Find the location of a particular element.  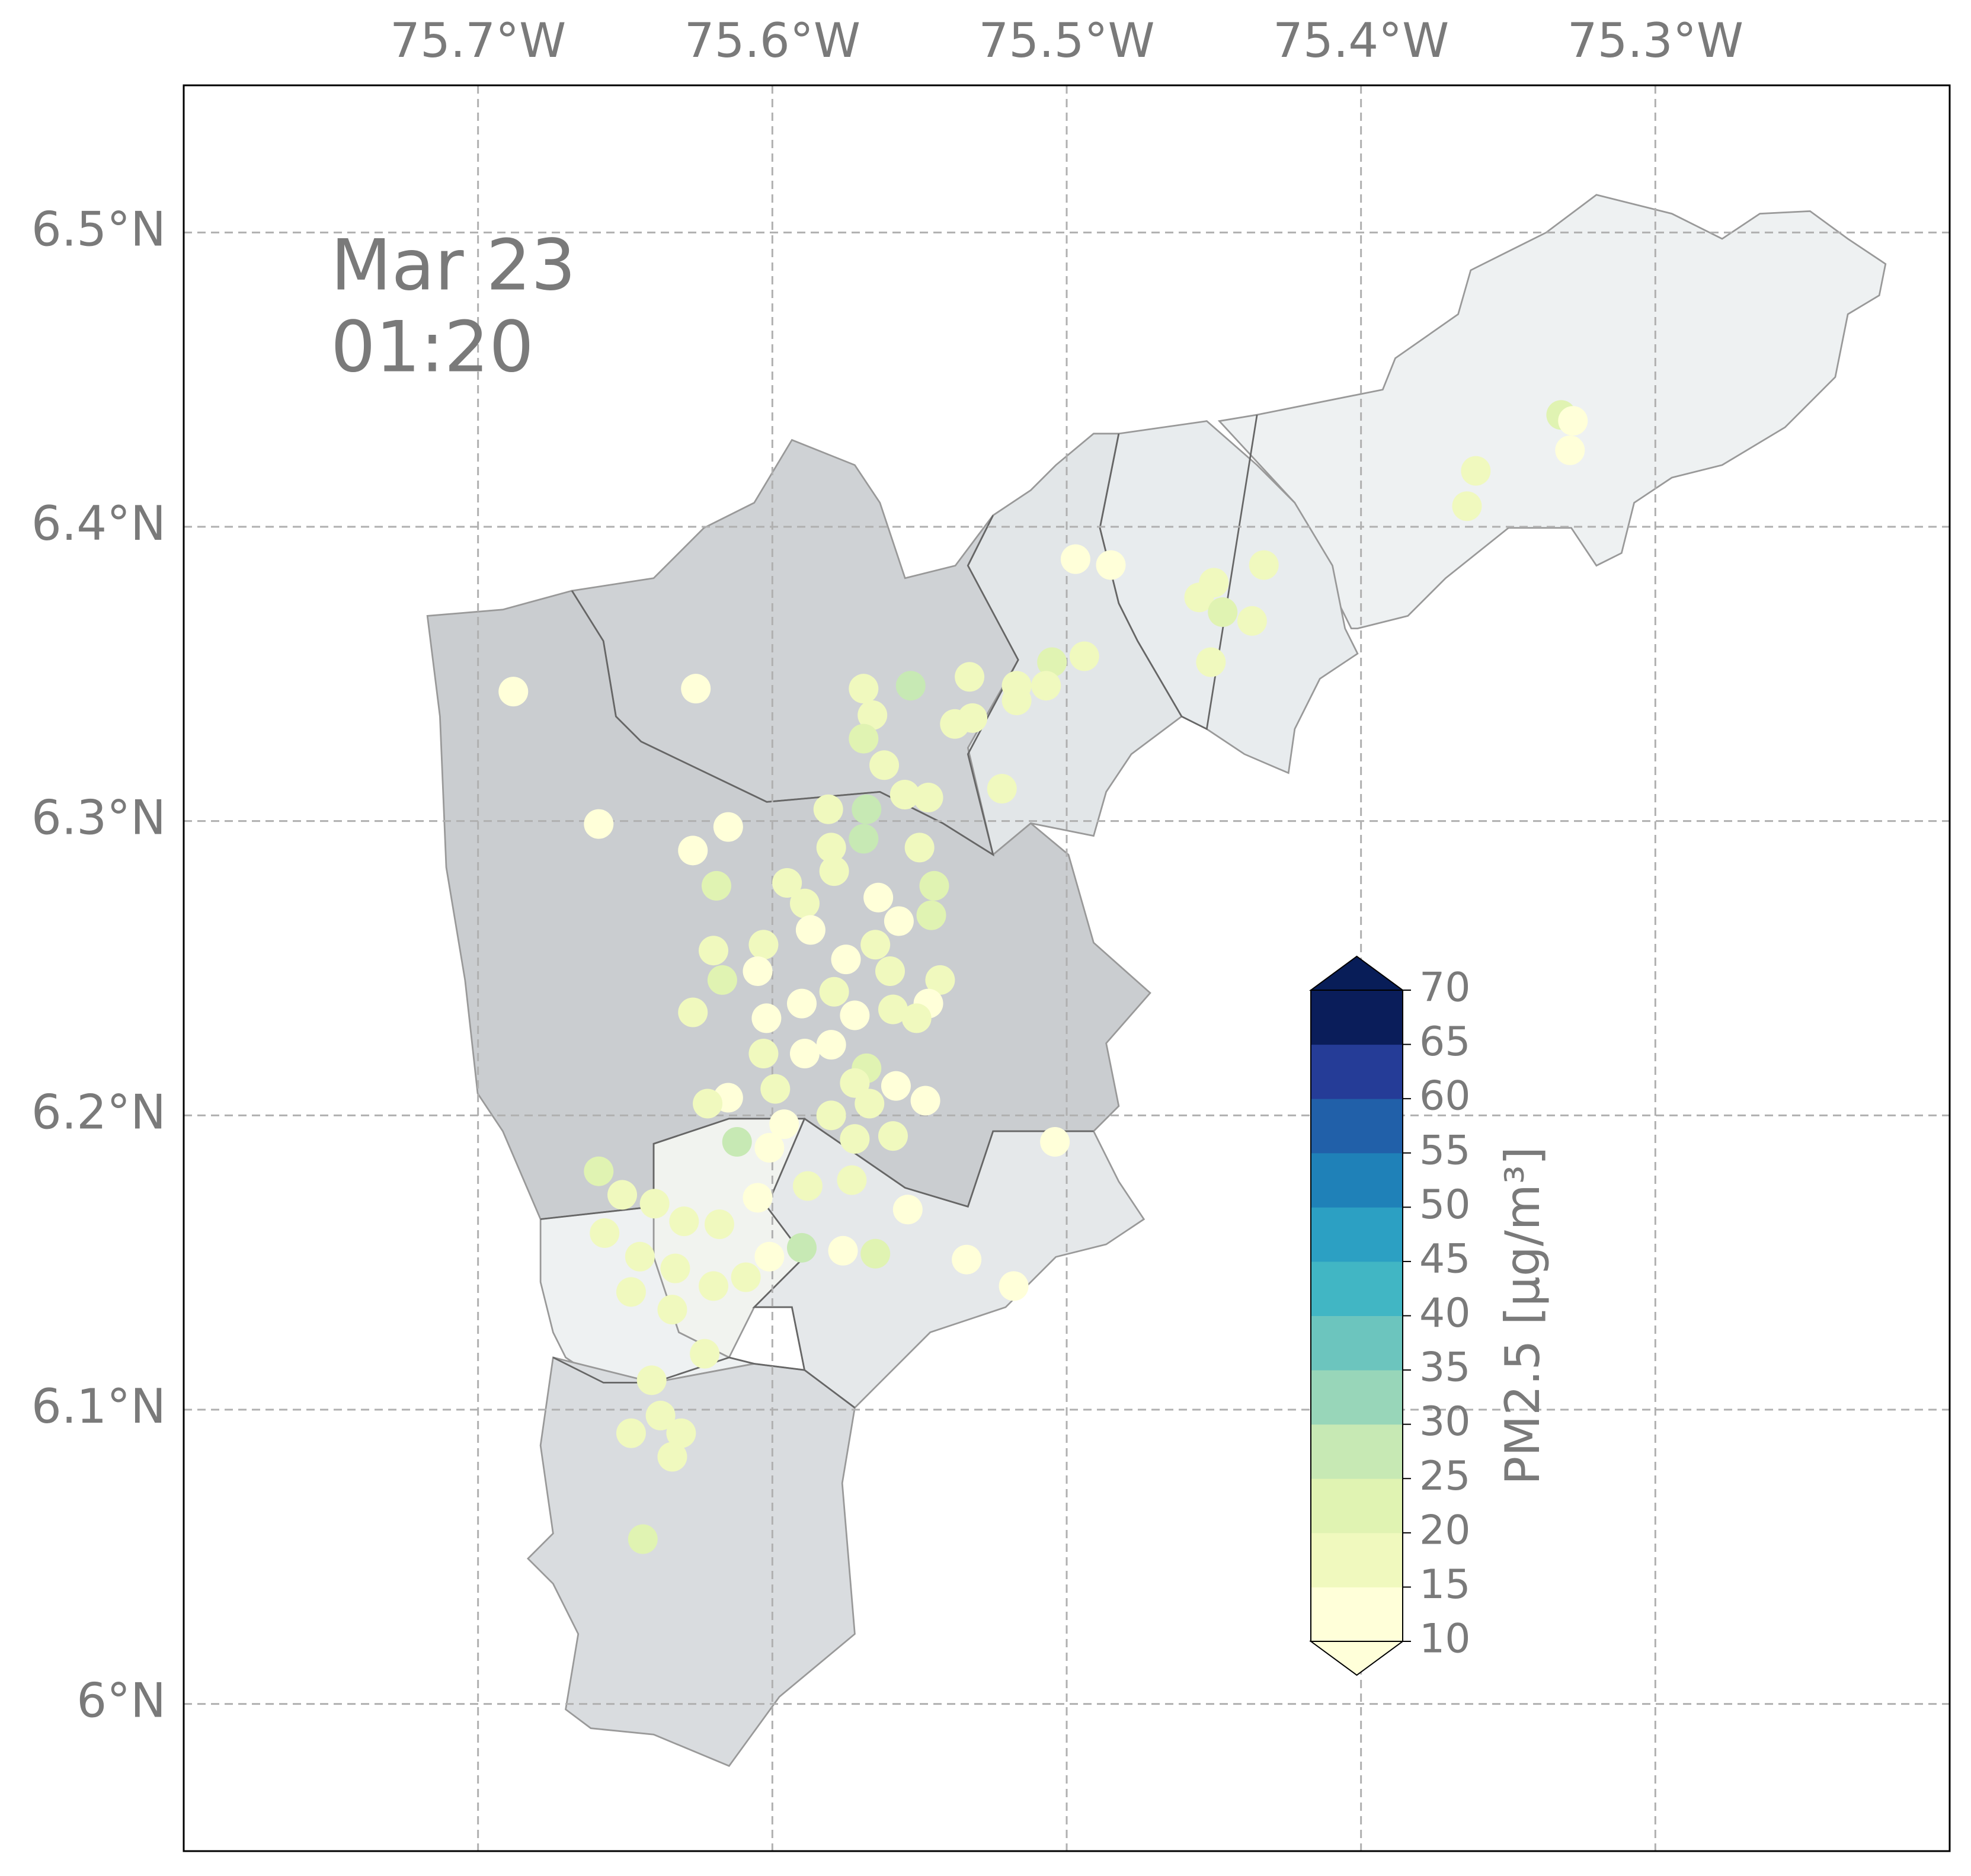

y-tick-label: 6.3°N is located at coordinates (98, 818).